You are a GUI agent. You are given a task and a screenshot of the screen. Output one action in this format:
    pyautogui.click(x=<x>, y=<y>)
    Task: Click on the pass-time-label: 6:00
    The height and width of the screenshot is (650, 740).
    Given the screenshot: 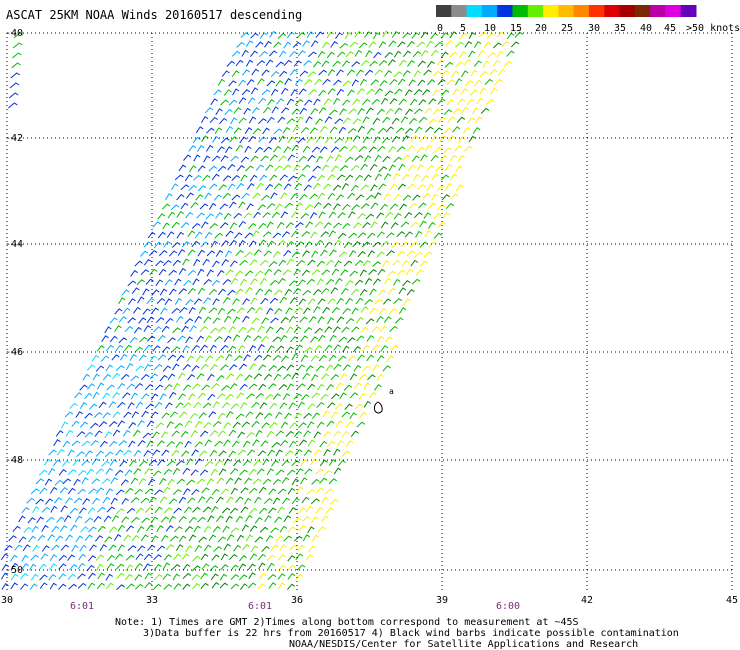 What is the action you would take?
    pyautogui.click(x=508, y=606)
    